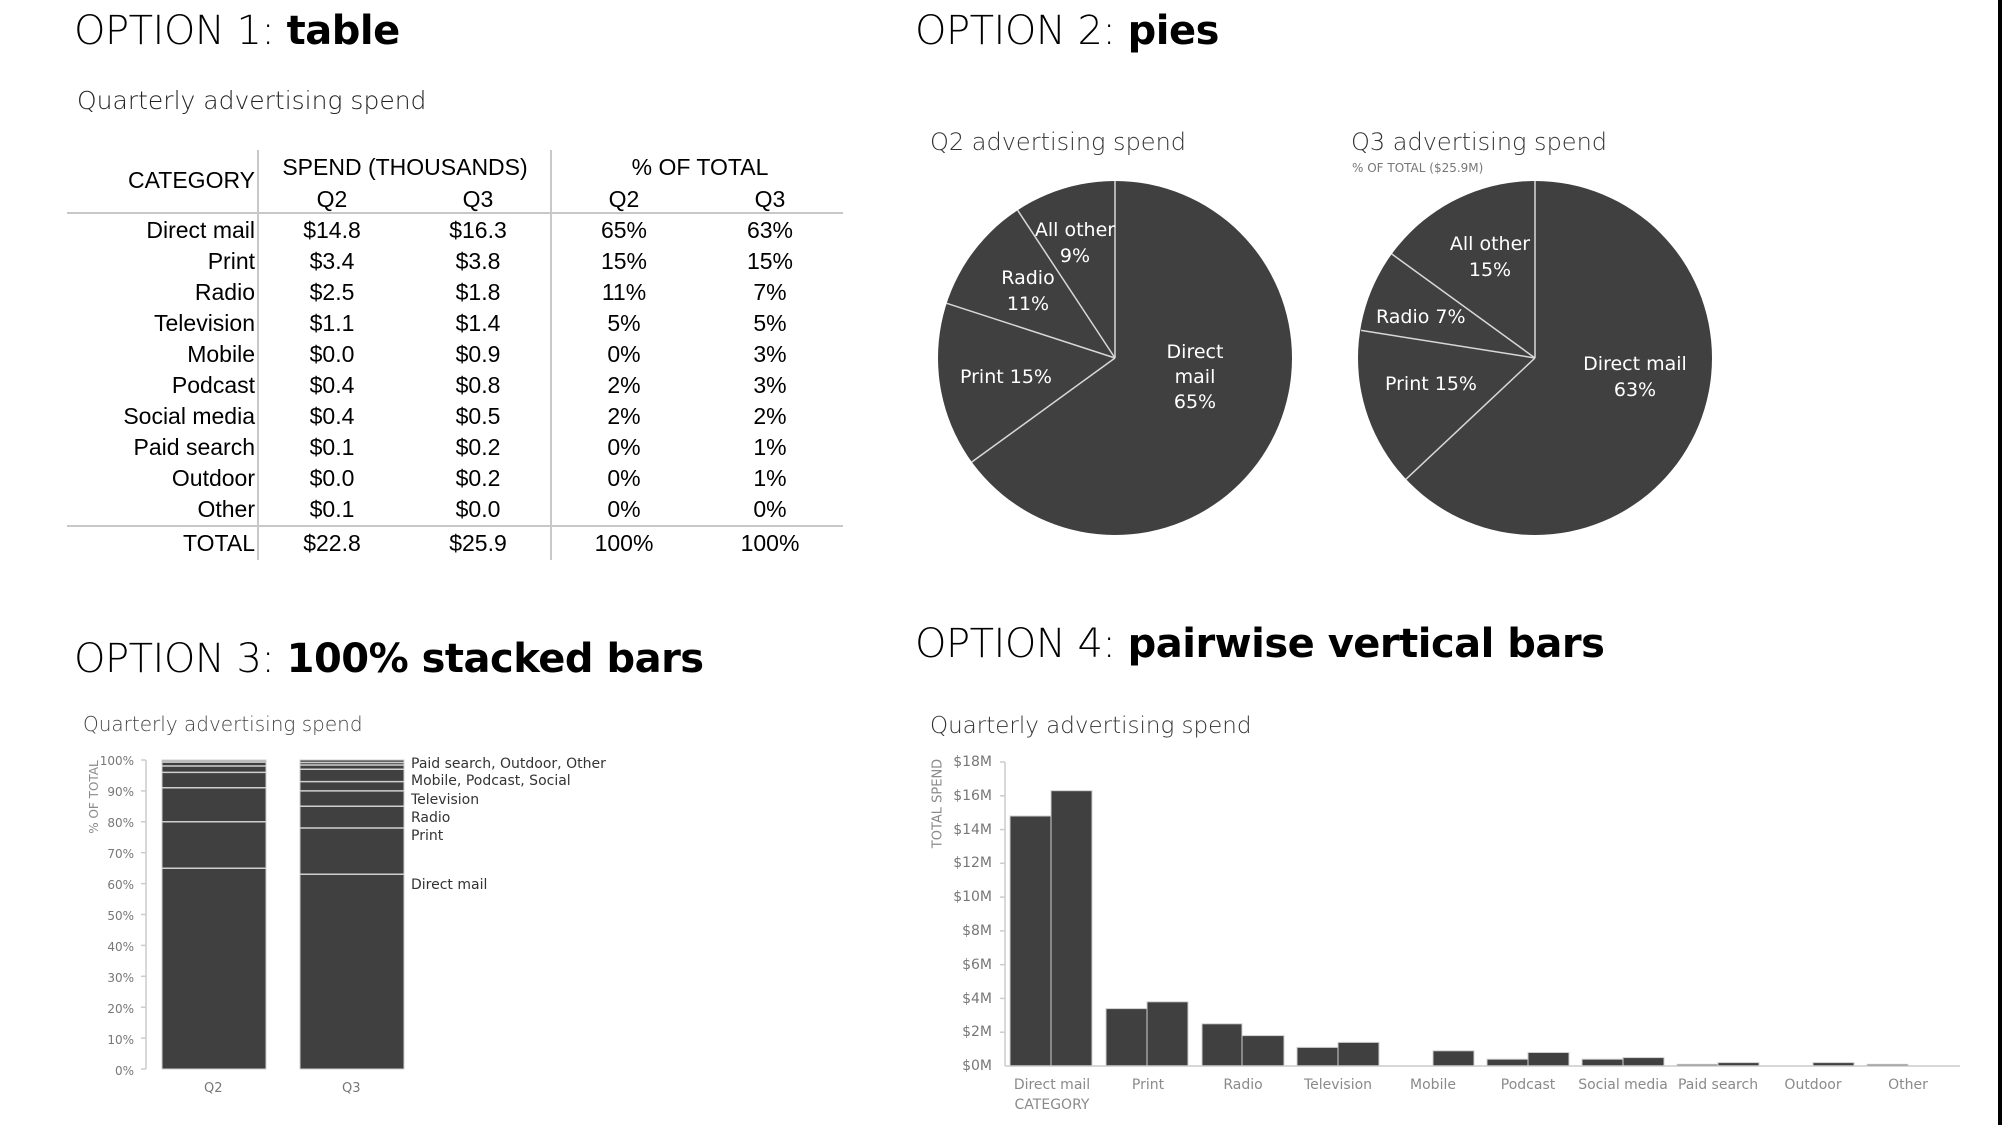 This screenshot has height=1125, width=2002. What do you see at coordinates (770, 509) in the screenshot?
I see `row-pct-q3: 0%` at bounding box center [770, 509].